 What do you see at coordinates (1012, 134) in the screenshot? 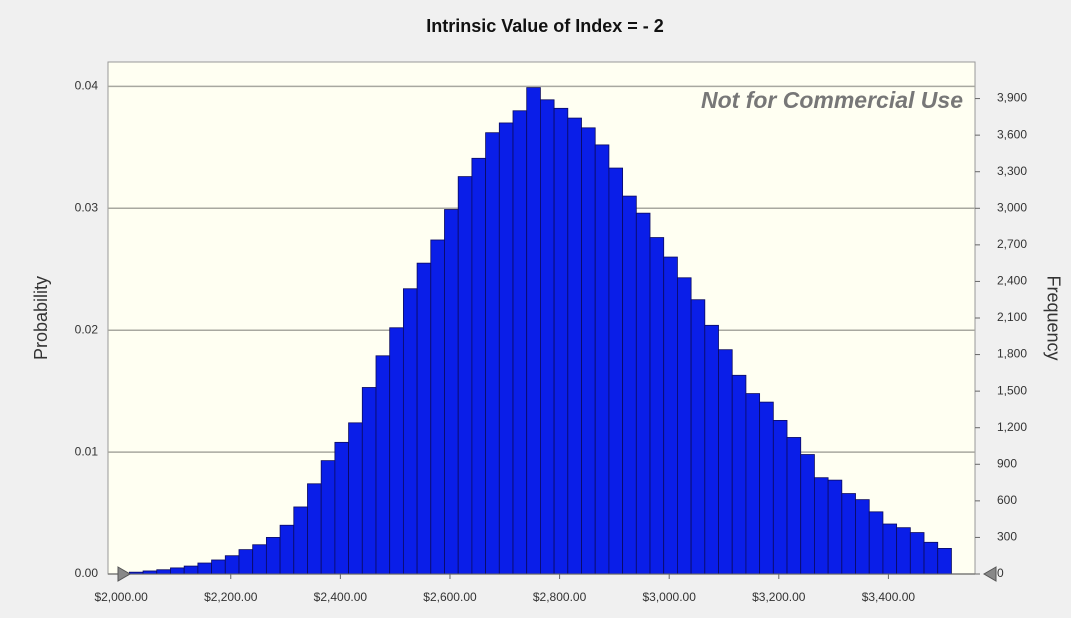
I see `y2-tick-label: 3,600` at bounding box center [1012, 134].